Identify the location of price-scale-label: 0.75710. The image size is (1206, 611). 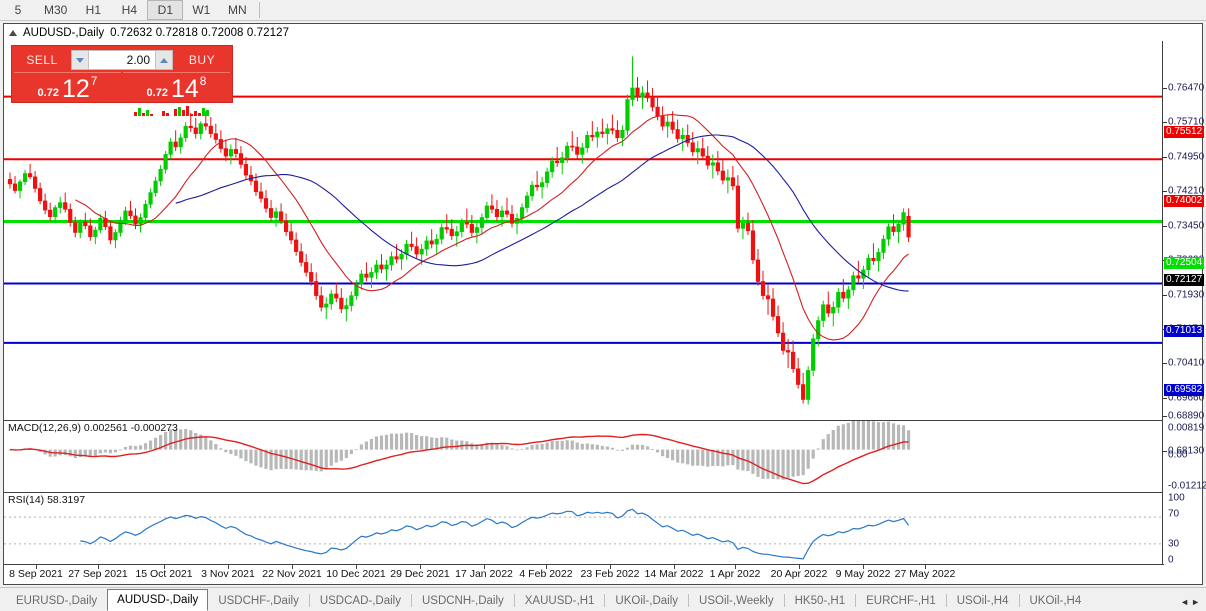
(1186, 122).